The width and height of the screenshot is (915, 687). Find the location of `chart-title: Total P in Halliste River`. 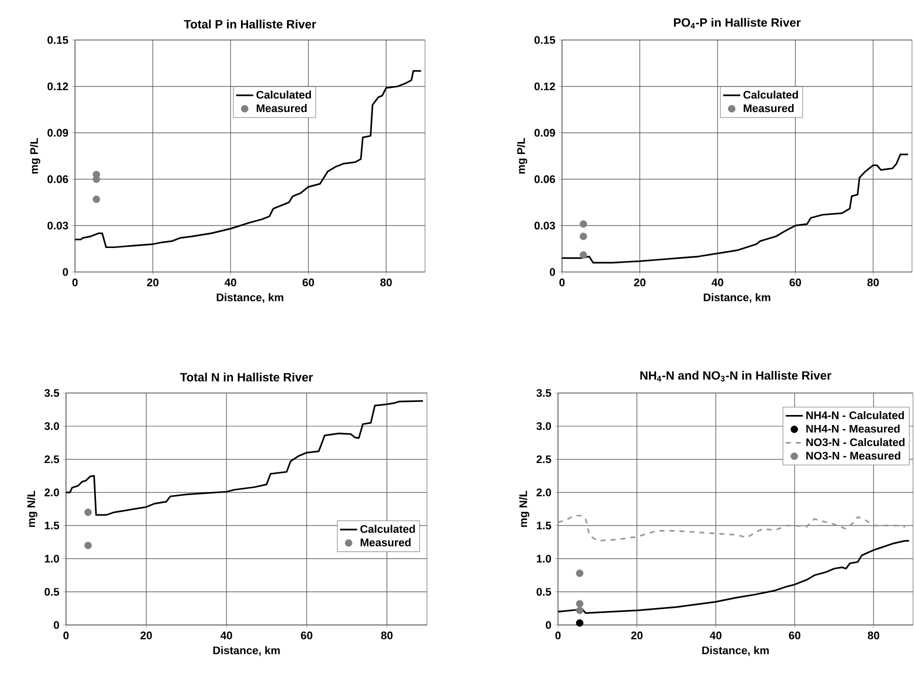

chart-title: Total P in Halliste River is located at coordinates (250, 24).